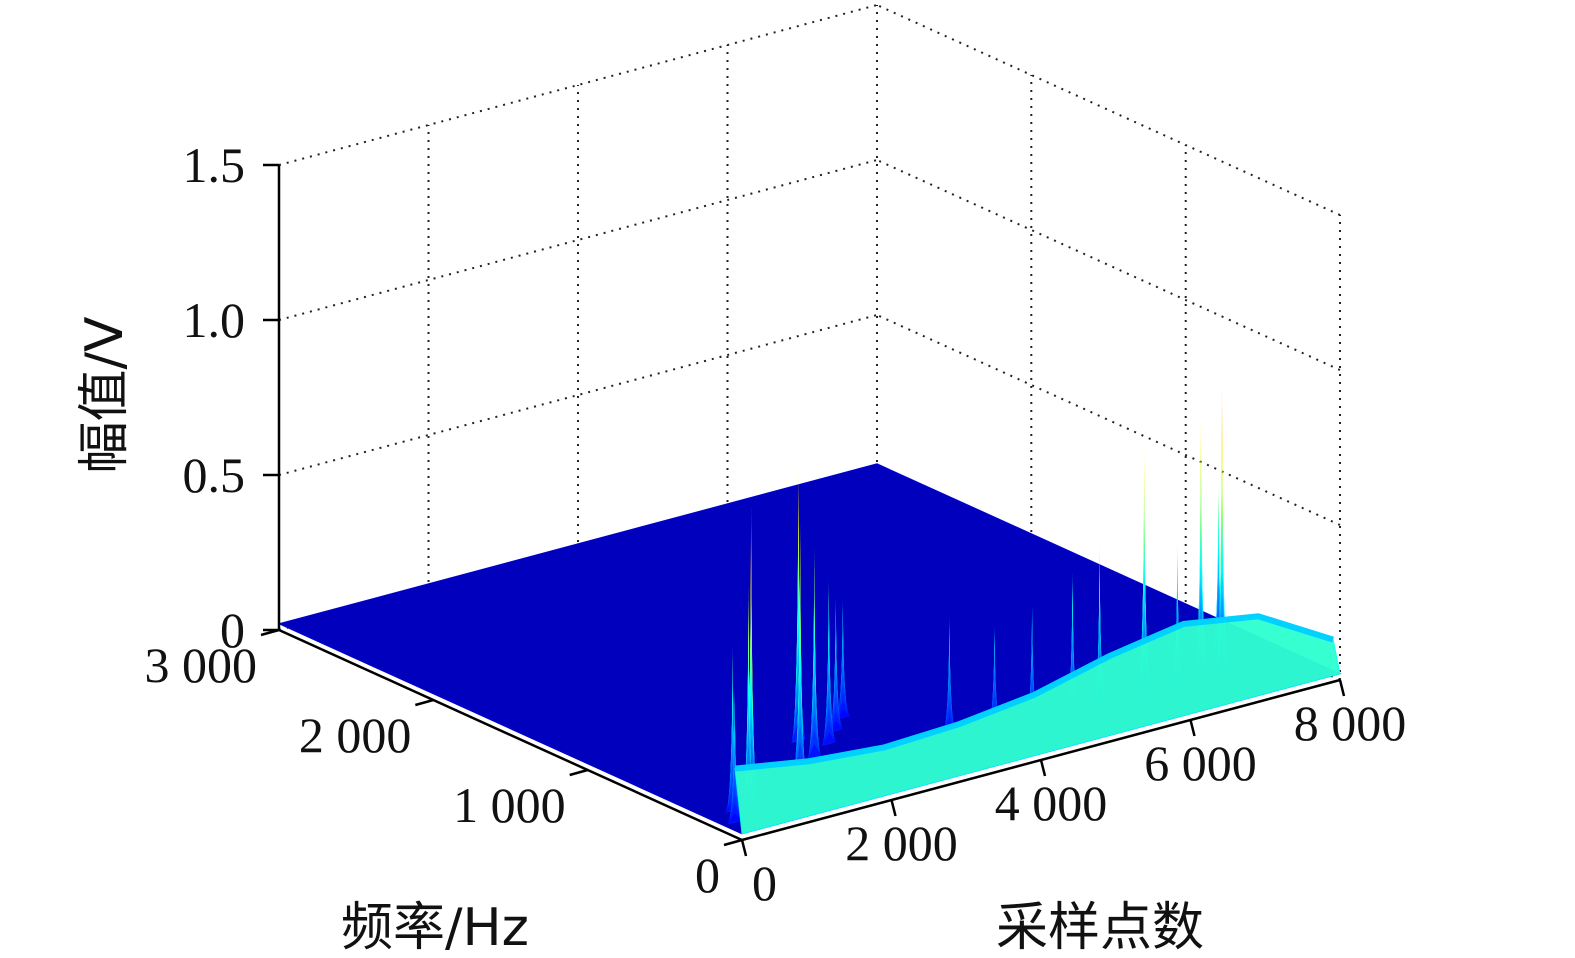 The image size is (1575, 958). What do you see at coordinates (1100, 928) in the screenshot?
I see `x-axis-title: 采样点数` at bounding box center [1100, 928].